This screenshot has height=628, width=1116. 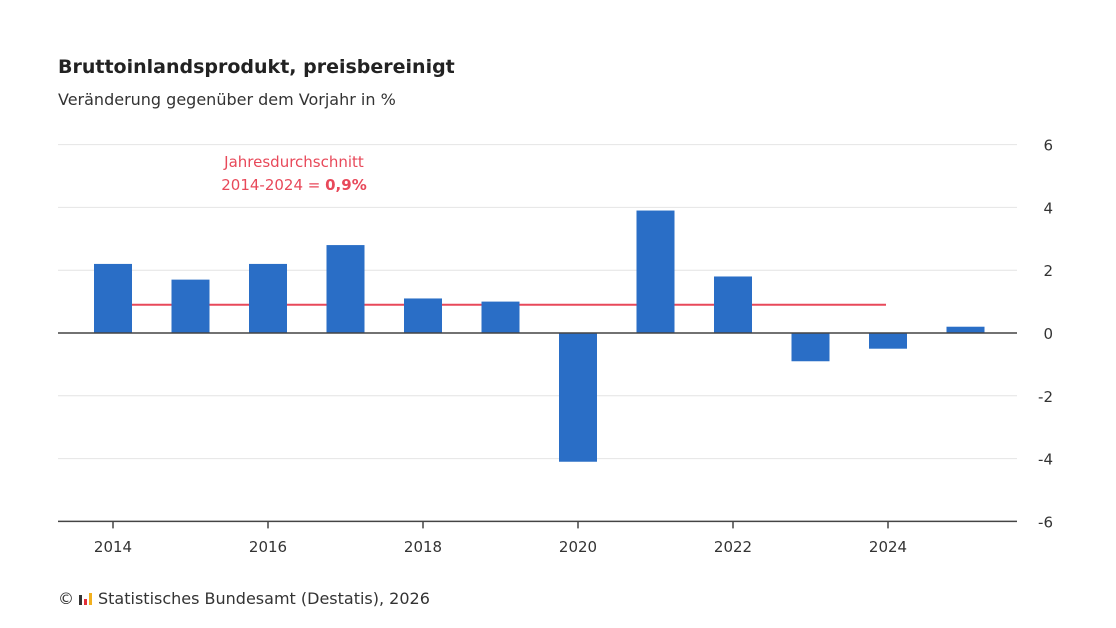 I want to click on bar-2023, so click(x=810, y=347).